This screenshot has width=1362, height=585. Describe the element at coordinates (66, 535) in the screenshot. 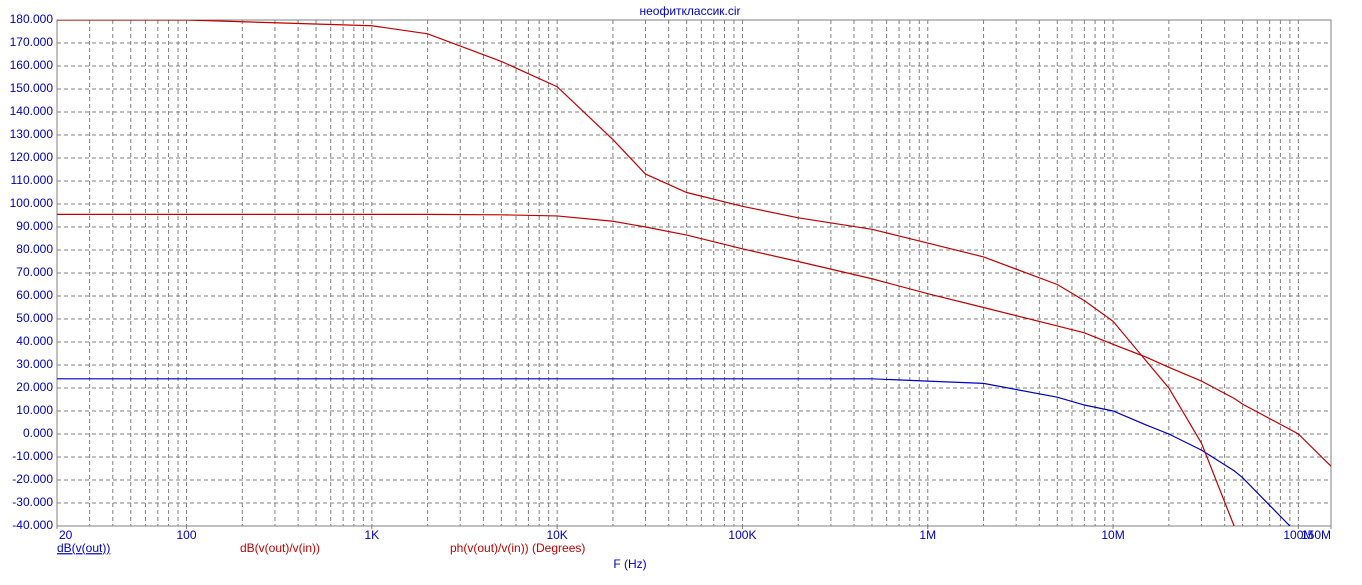

I see `x-tick-label: 20` at that location.